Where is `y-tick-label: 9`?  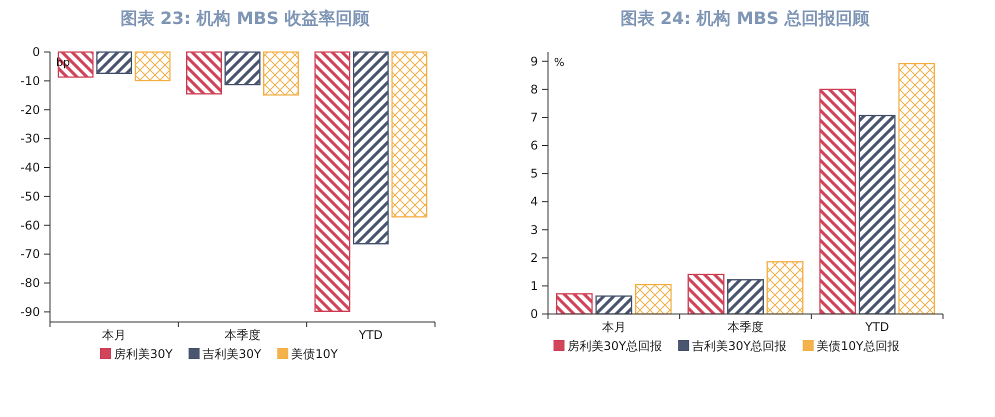 y-tick-label: 9 is located at coordinates (534, 61).